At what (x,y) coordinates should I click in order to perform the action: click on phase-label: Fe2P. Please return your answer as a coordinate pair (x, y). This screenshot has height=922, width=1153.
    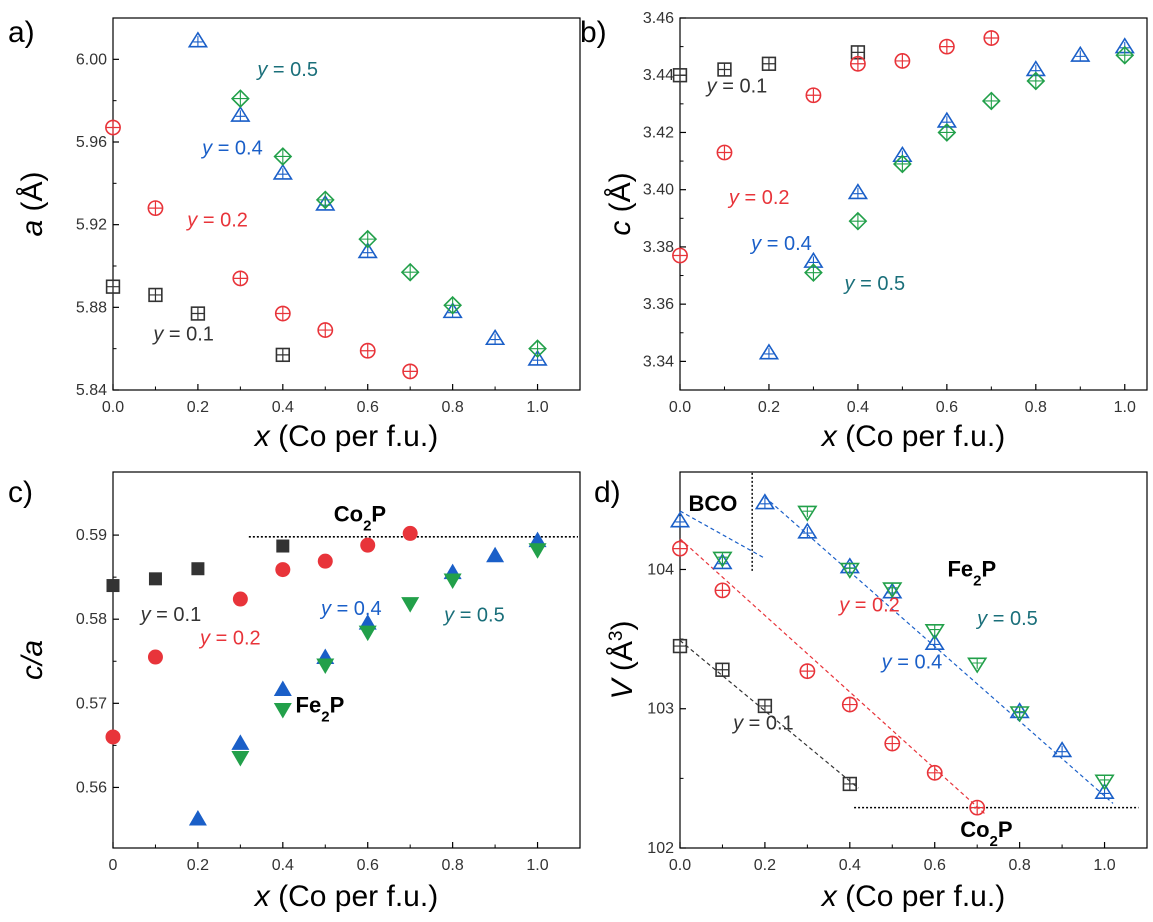
    Looking at the image, I should click on (320, 709).